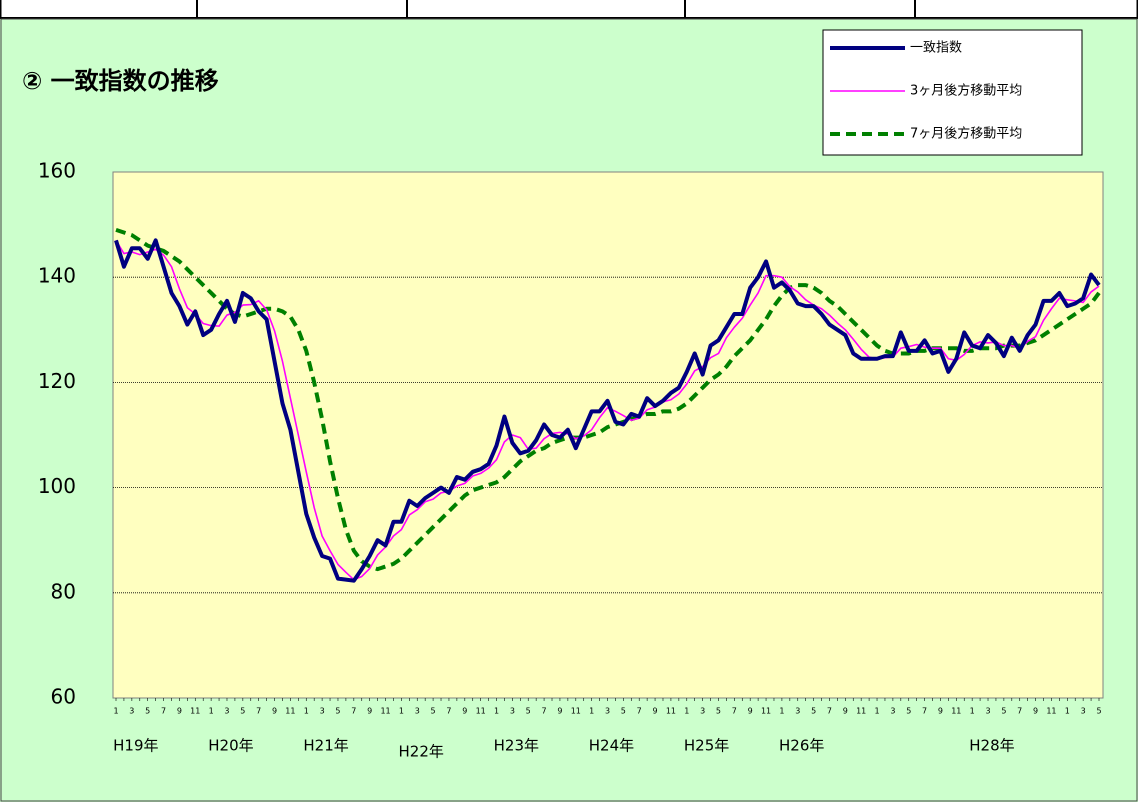  Describe the element at coordinates (801, 746) in the screenshot. I see `year-label: H26年` at that location.